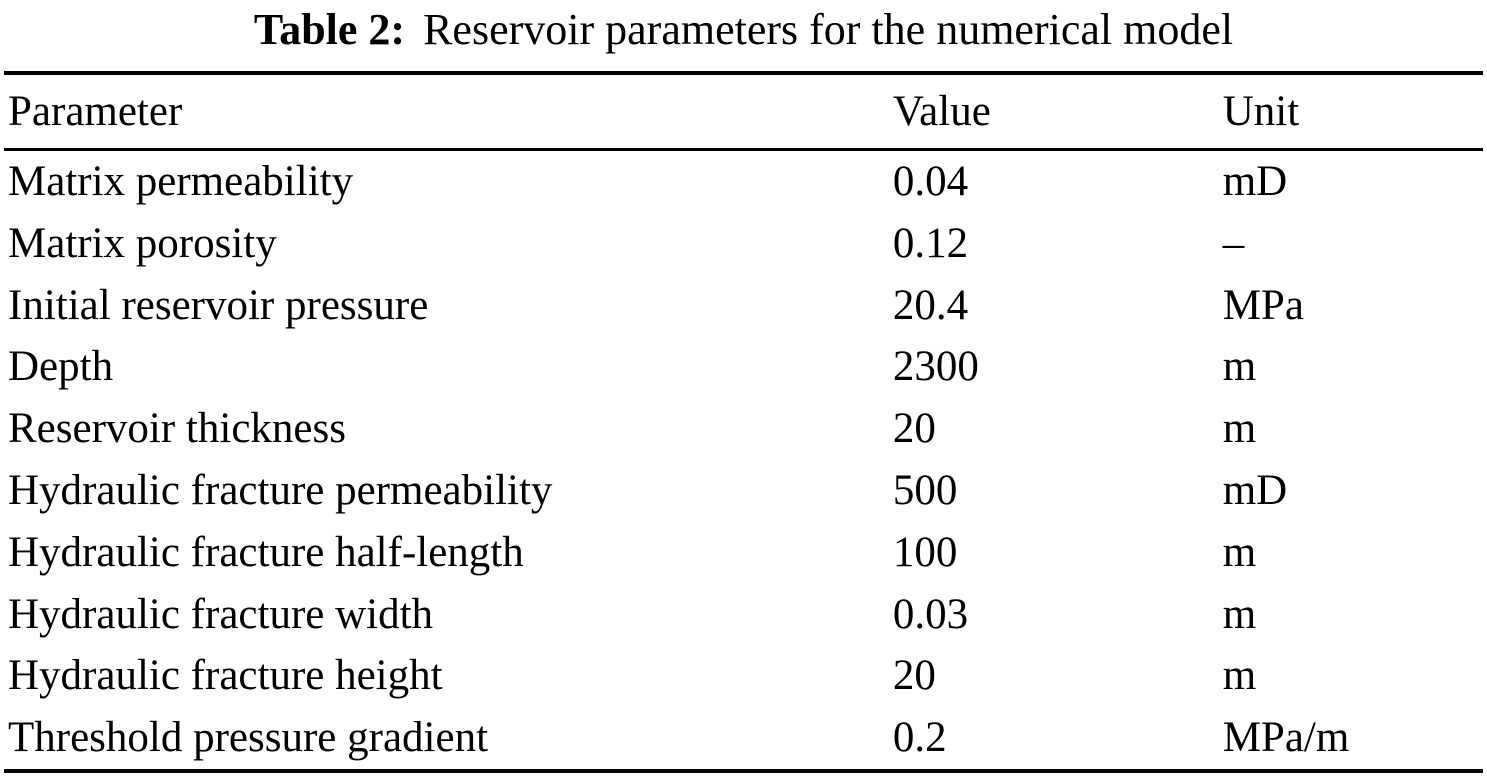  I want to click on table-row: Threshold pressure gradient 0.2 MPa/m, so click(743, 738).